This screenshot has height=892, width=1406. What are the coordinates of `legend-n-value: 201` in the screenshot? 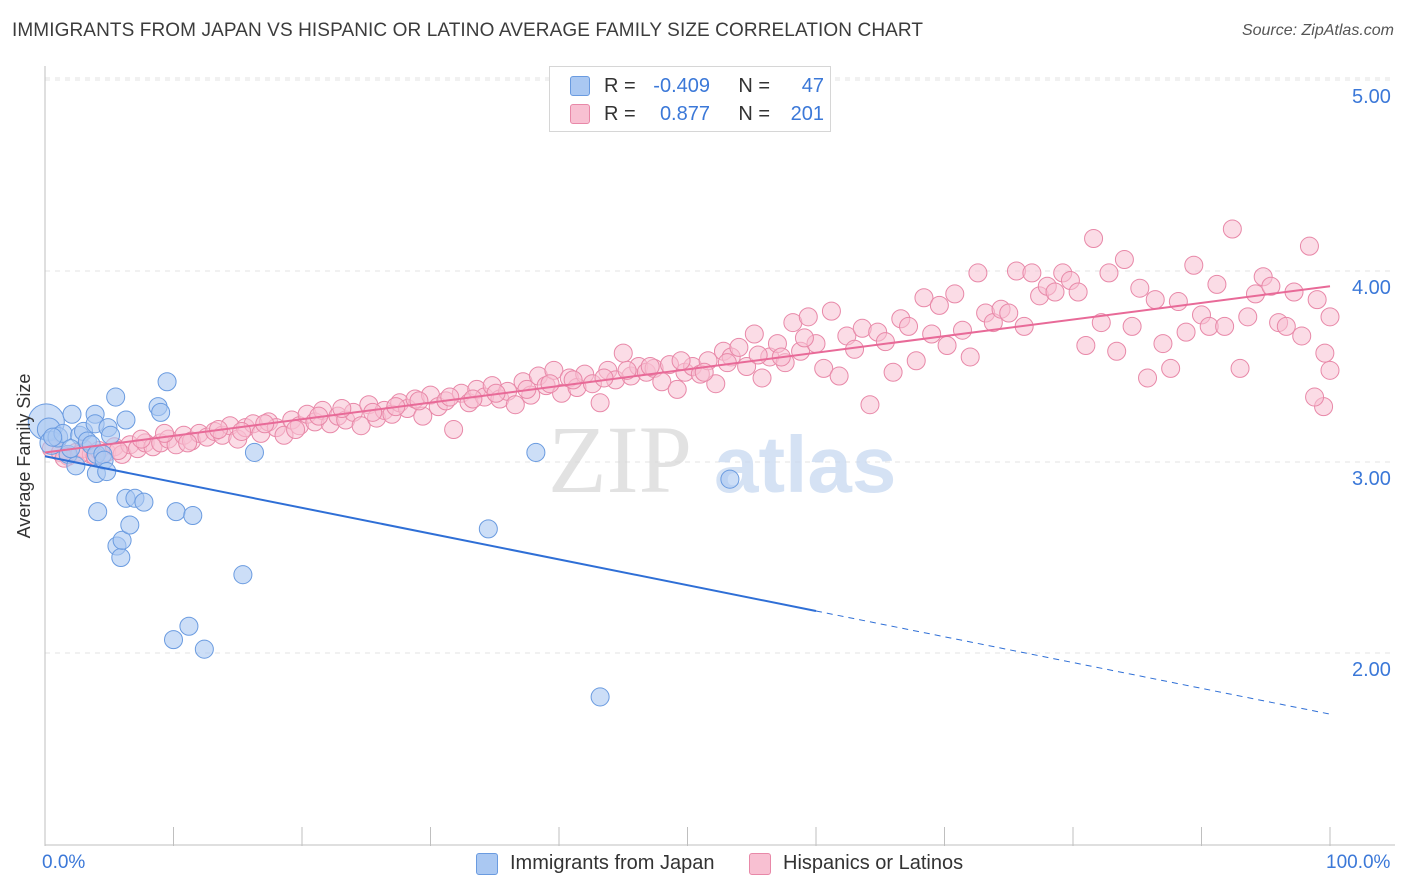 It's located at (807, 113).